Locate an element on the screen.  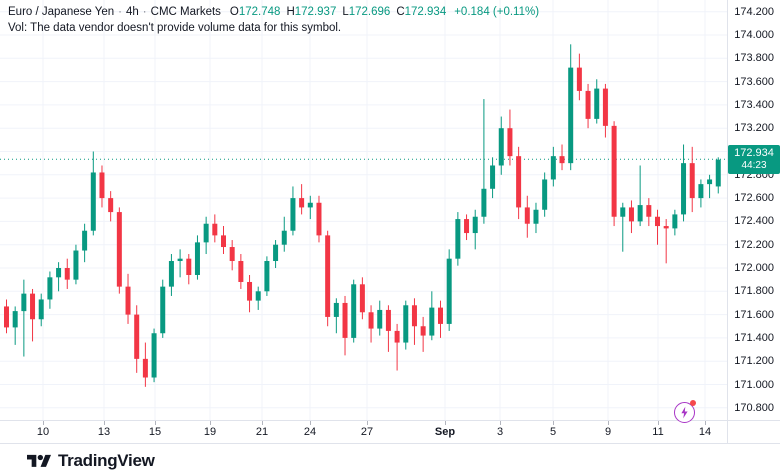
current-price-badge: 172.934 44:23 is located at coordinates (754, 159).